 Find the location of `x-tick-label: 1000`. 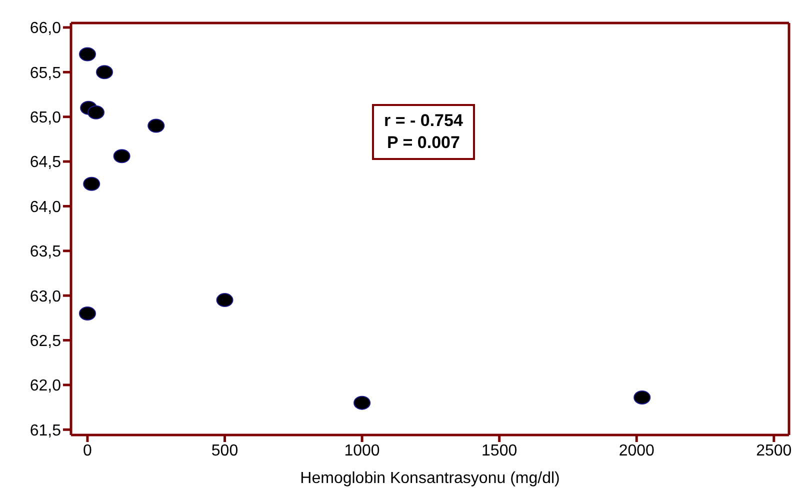

x-tick-label: 1000 is located at coordinates (362, 451).